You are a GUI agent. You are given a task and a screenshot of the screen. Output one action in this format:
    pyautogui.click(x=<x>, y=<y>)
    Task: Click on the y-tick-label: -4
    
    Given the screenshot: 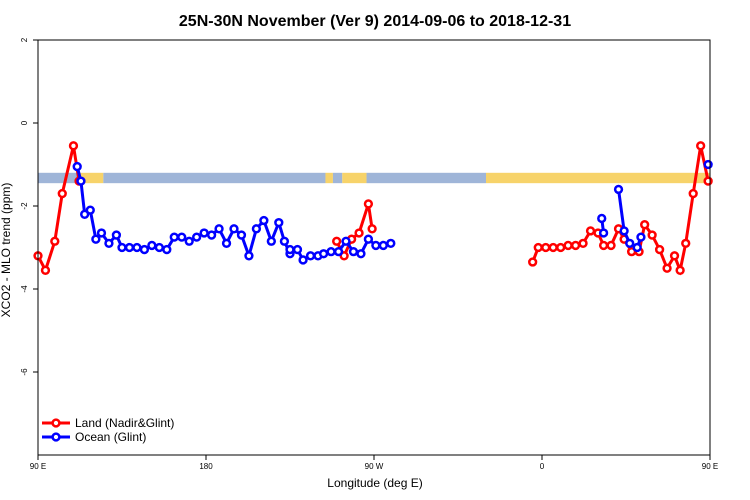 What is the action you would take?
    pyautogui.click(x=24, y=289)
    